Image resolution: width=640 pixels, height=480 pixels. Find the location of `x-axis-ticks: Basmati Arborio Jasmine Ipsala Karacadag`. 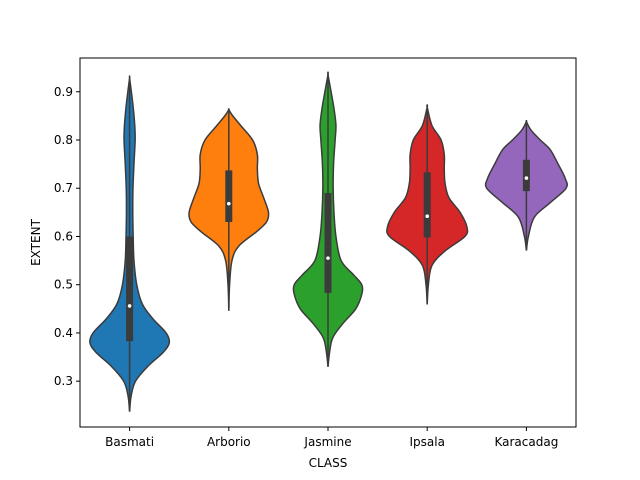

x-axis-ticks: Basmati Arborio Jasmine Ipsala Karacadag is located at coordinates (331, 438).